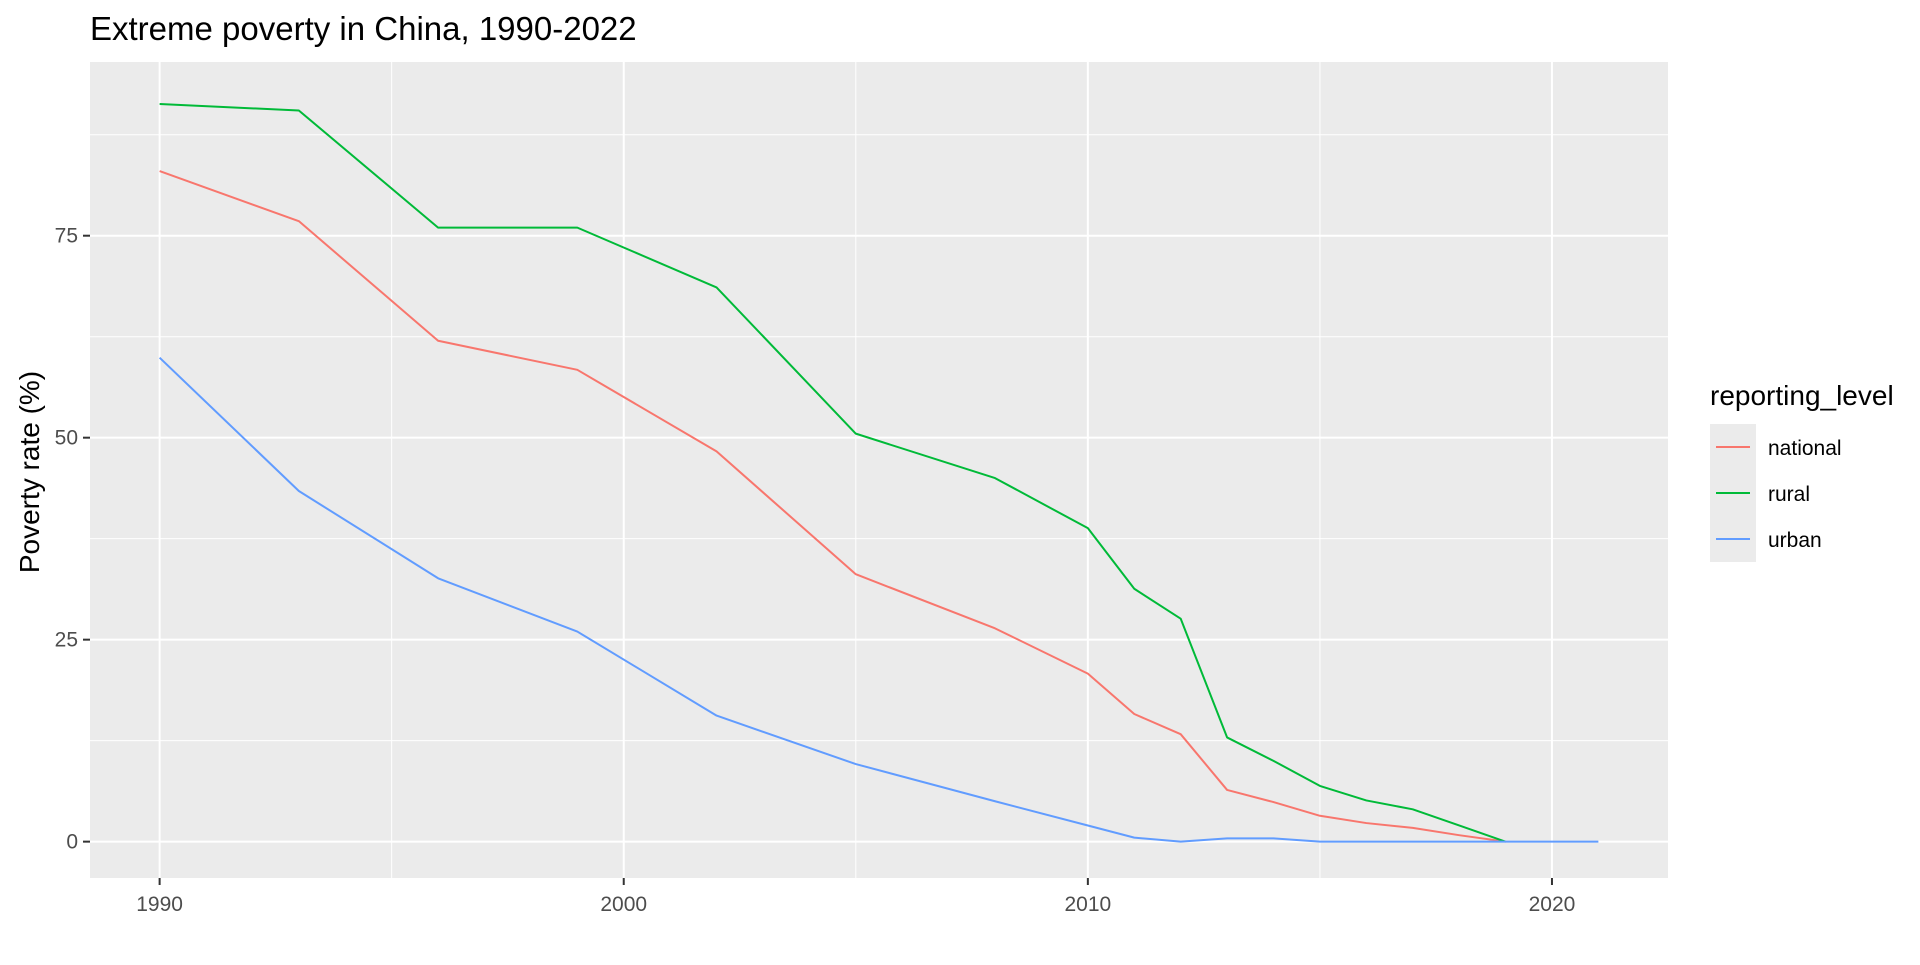  What do you see at coordinates (72, 842) in the screenshot?
I see `y-tick-label: 0` at bounding box center [72, 842].